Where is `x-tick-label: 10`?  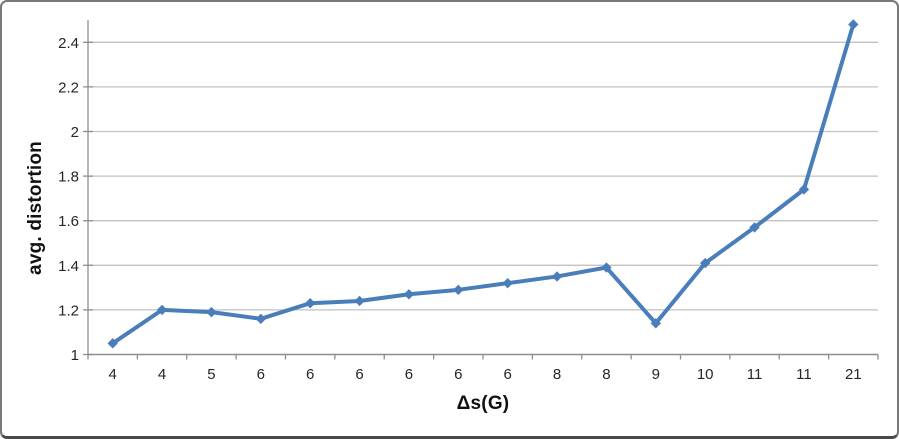 x-tick-label: 10 is located at coordinates (705, 374).